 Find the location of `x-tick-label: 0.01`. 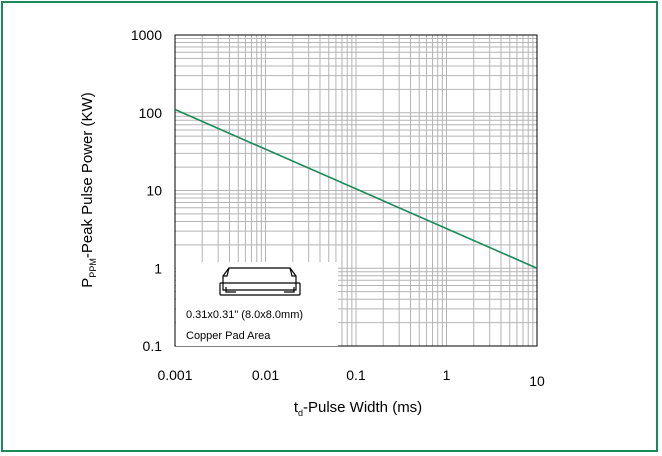

x-tick-label: 0.01 is located at coordinates (265, 375).